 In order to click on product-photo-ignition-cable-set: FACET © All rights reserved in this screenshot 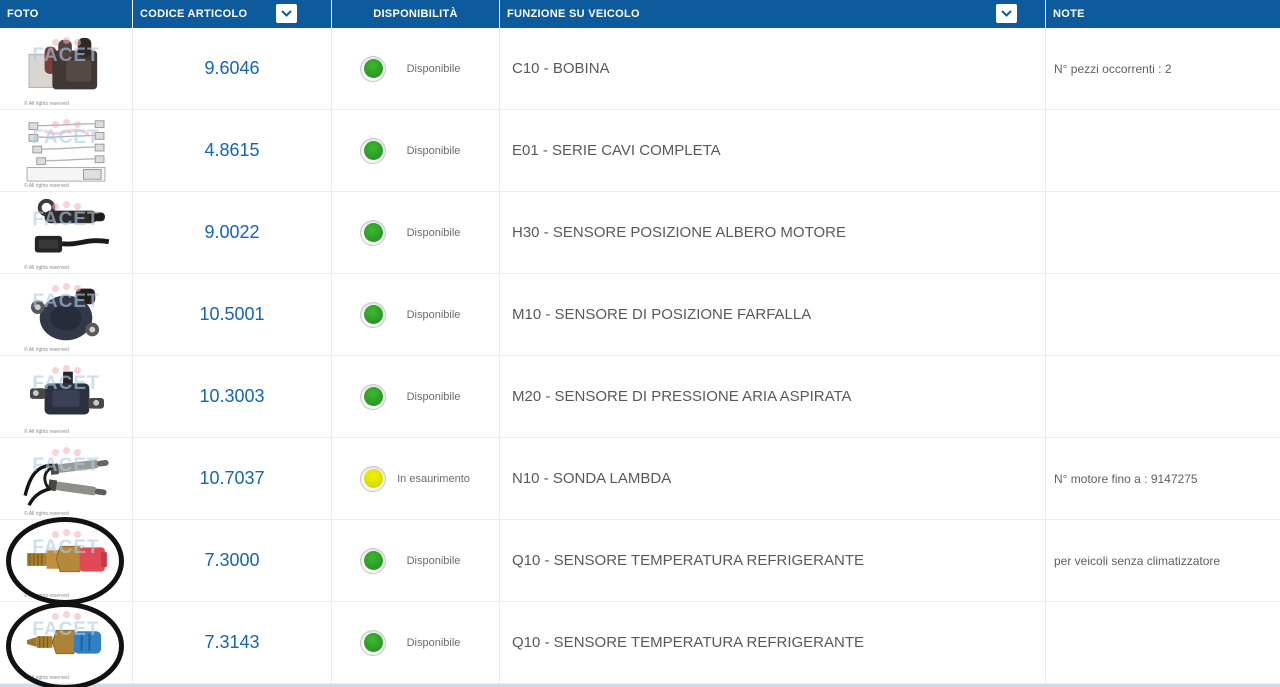, I will do `click(66, 151)`.